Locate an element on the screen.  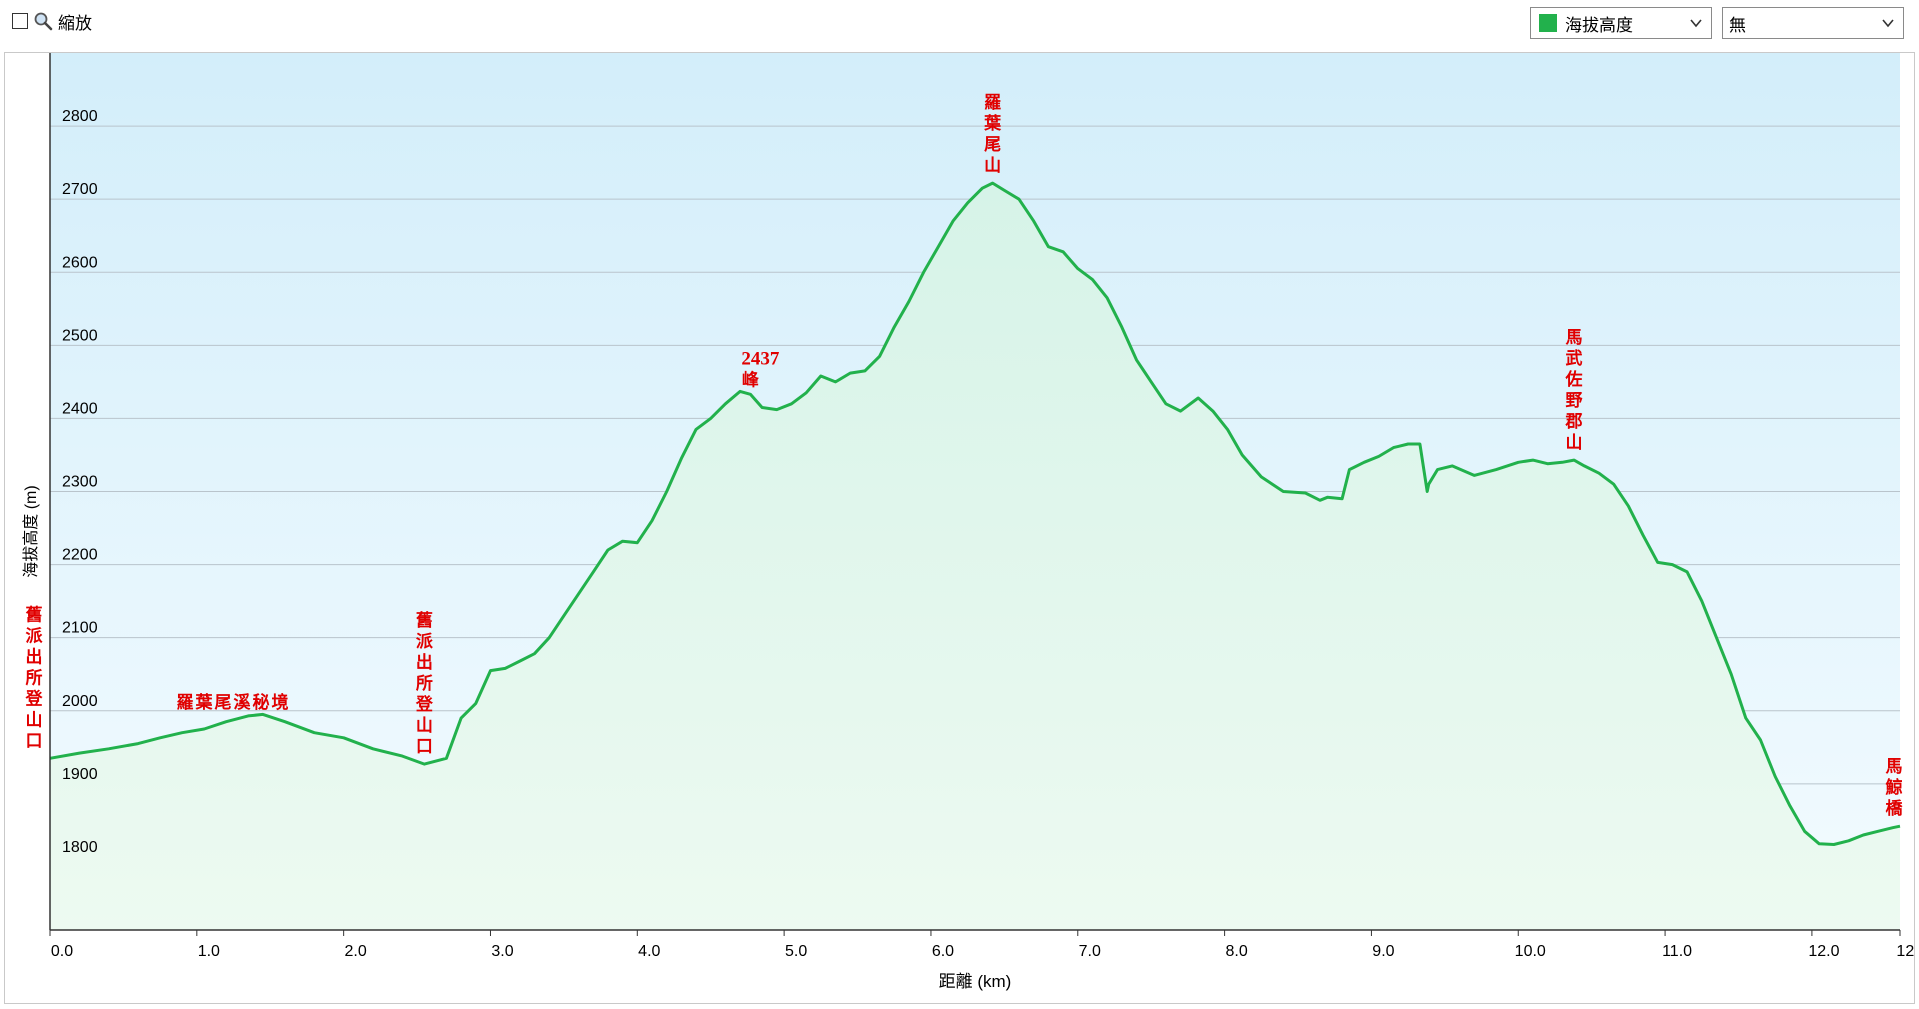
series-color-swatch is located at coordinates (1548, 23).